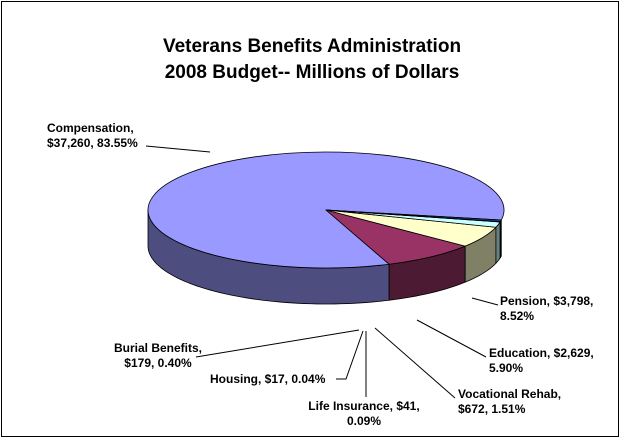 The image size is (624, 442). What do you see at coordinates (485, 301) in the screenshot?
I see `leader-line-pension` at bounding box center [485, 301].